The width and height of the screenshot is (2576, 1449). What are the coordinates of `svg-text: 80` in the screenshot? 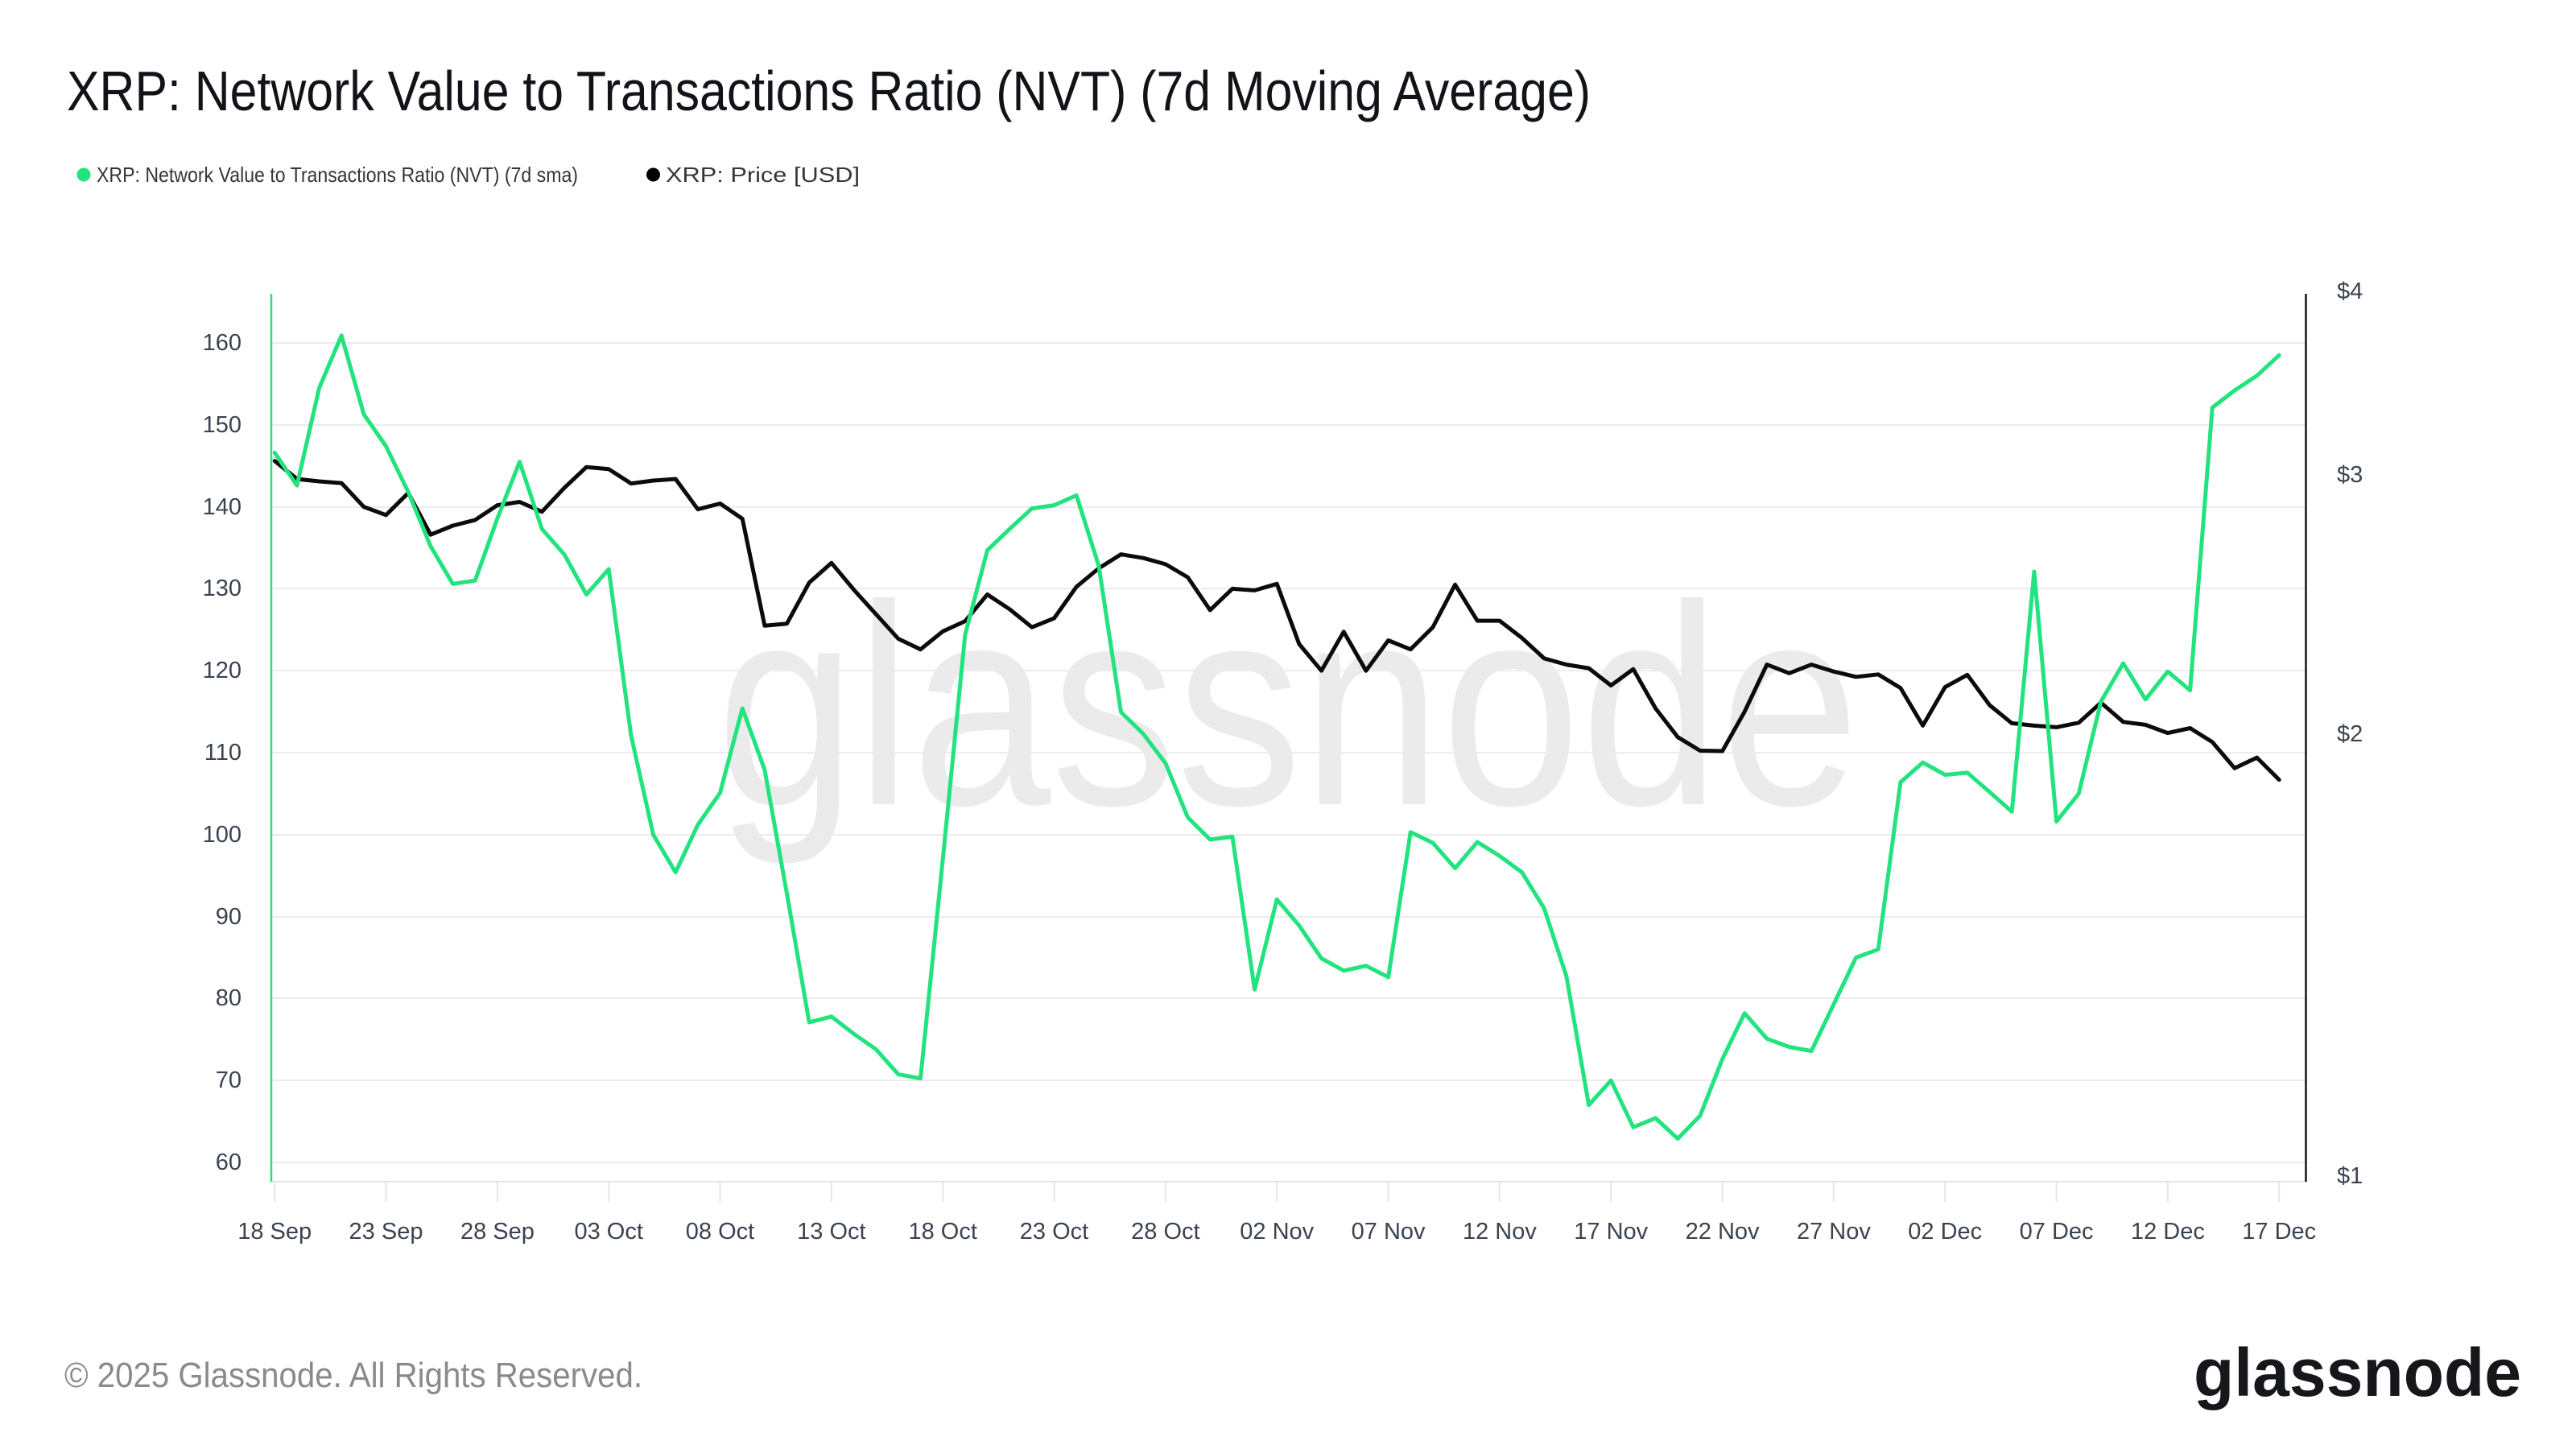 It's located at (229, 998).